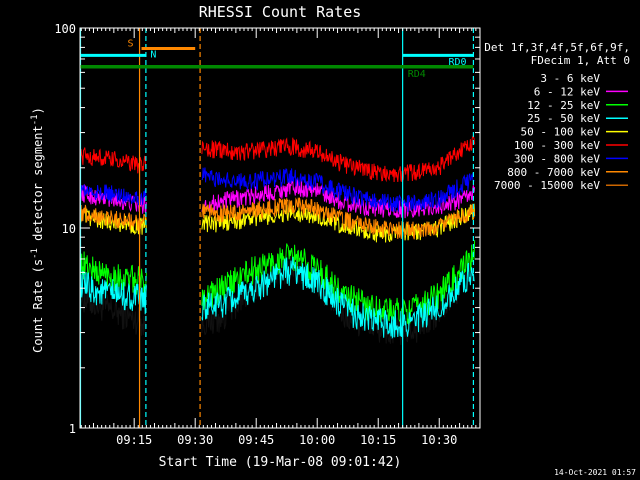 The height and width of the screenshot is (480, 640). What do you see at coordinates (153, 54) in the screenshot?
I see `night-label: N` at bounding box center [153, 54].